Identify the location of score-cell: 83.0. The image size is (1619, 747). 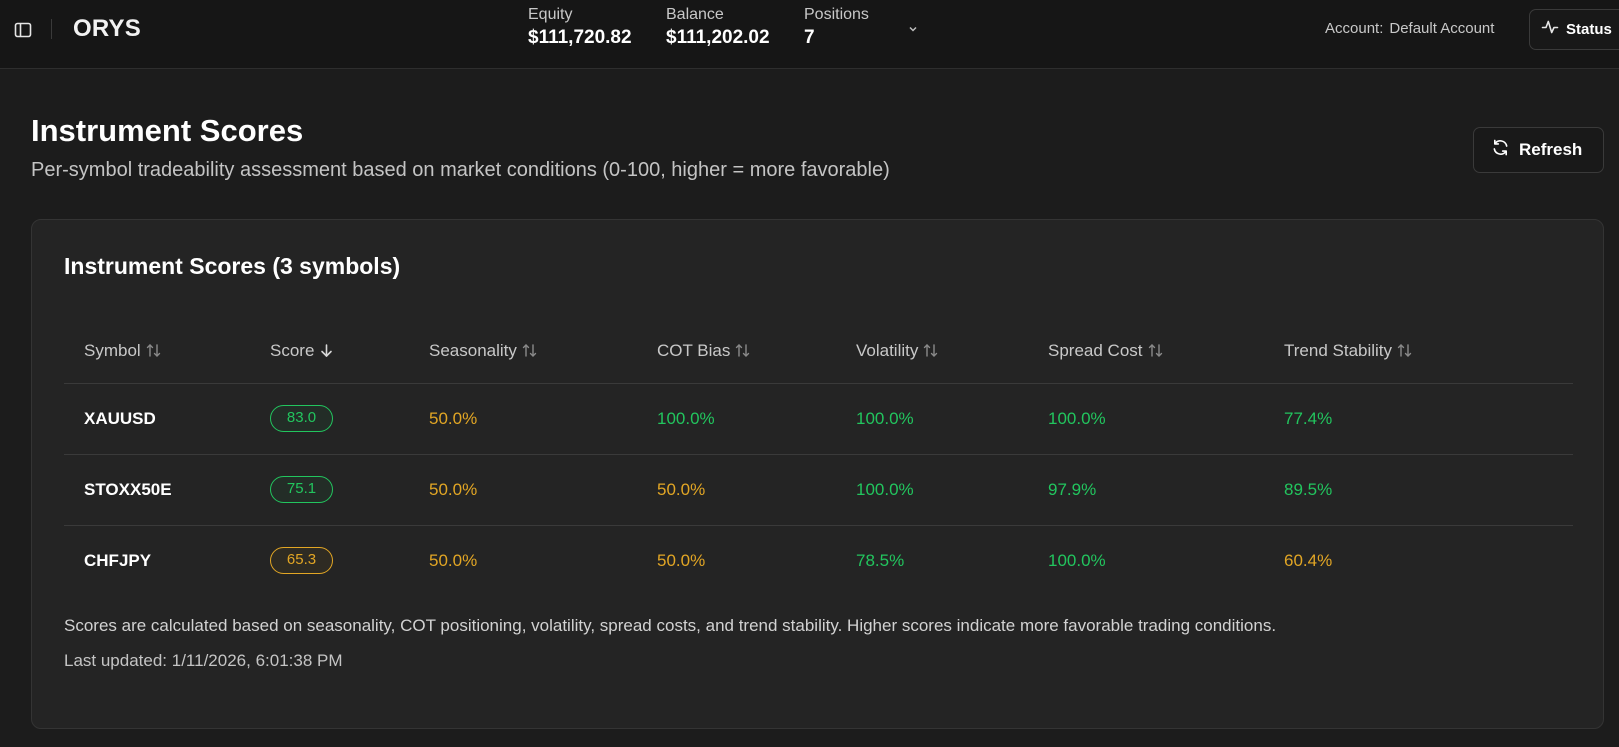
(329, 419).